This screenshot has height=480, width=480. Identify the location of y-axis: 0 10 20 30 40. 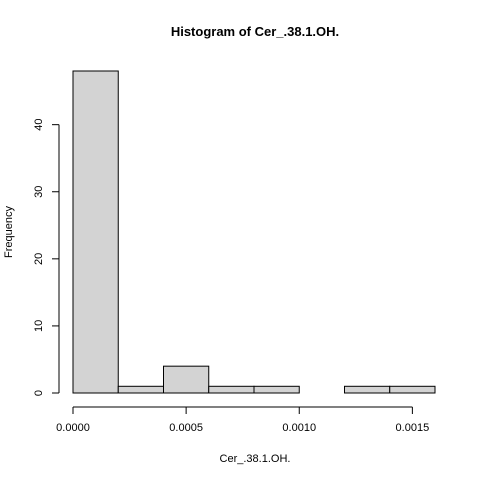
(46, 257).